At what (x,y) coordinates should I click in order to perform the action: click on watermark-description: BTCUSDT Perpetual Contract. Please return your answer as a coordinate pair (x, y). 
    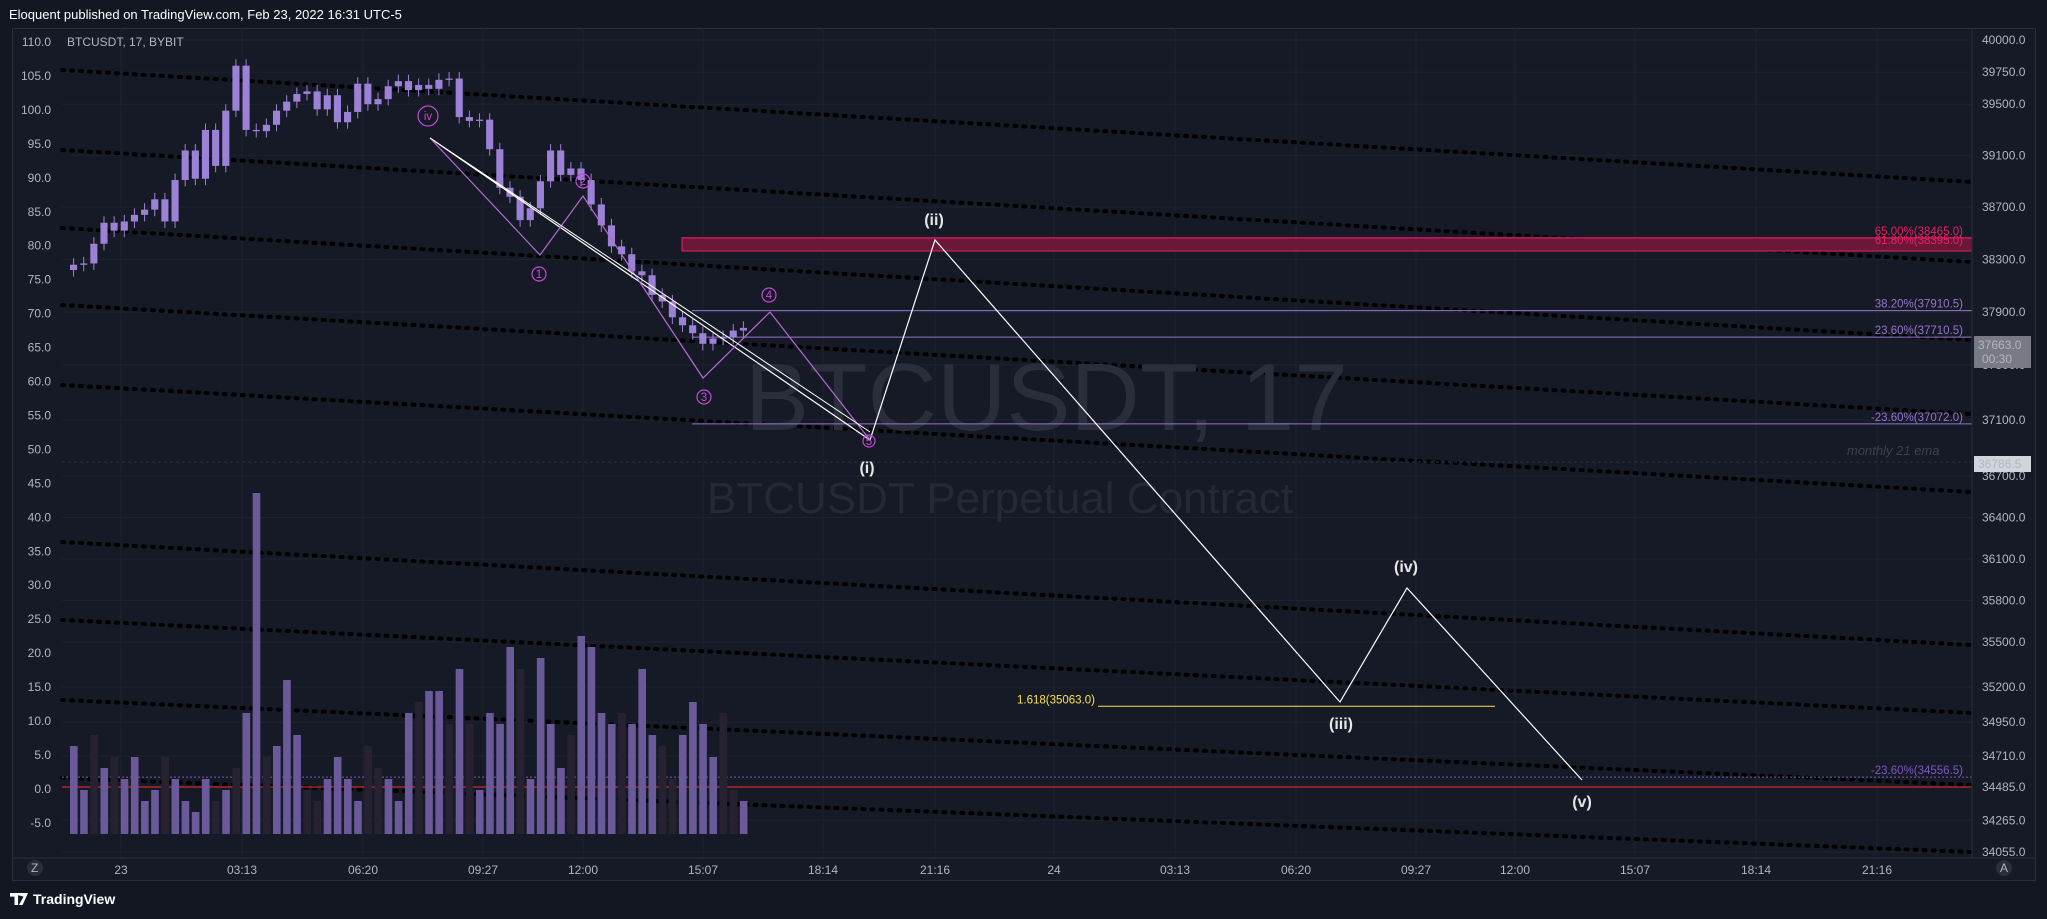
    Looking at the image, I should click on (1000, 498).